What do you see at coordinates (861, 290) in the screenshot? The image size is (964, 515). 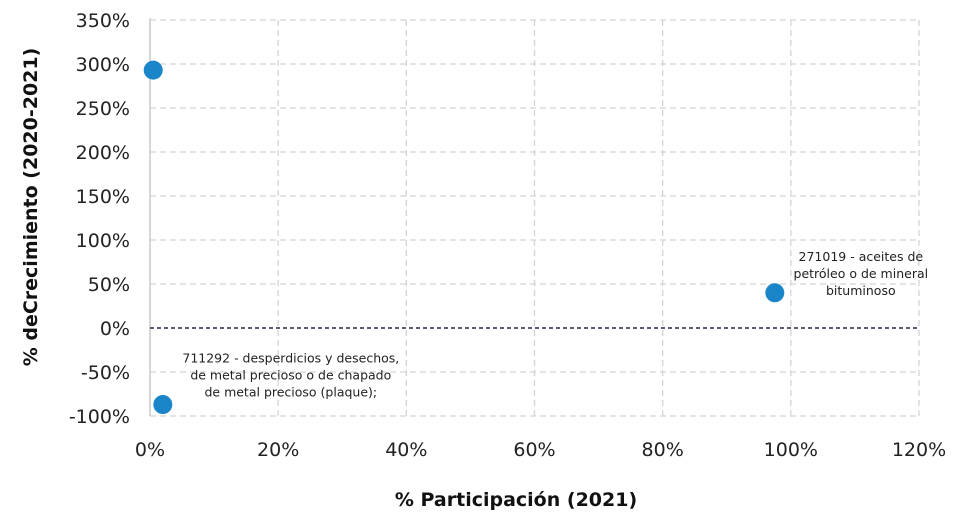 I see `point-annotation-line: bituminoso` at bounding box center [861, 290].